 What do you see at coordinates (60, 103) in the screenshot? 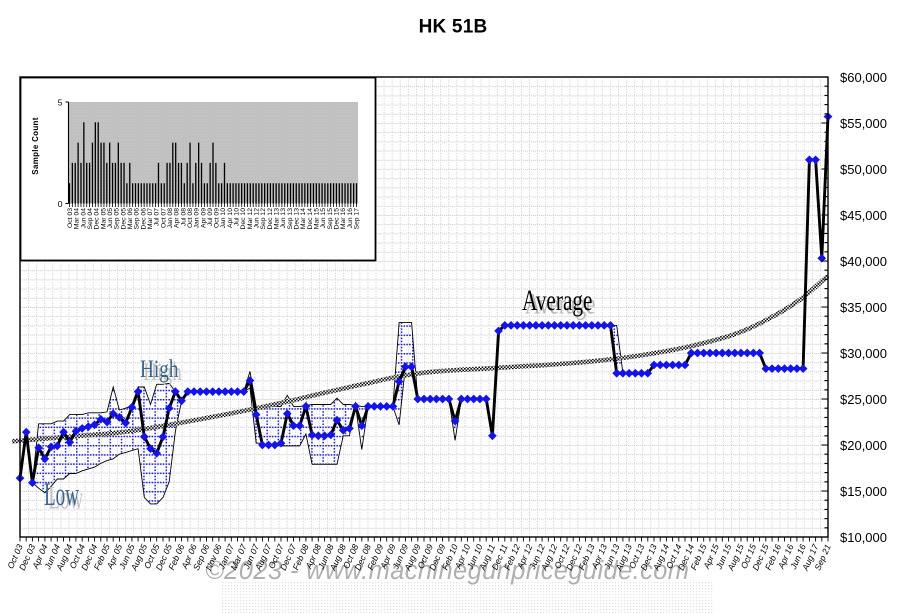
I see `svg-text: 5` at bounding box center [60, 103].